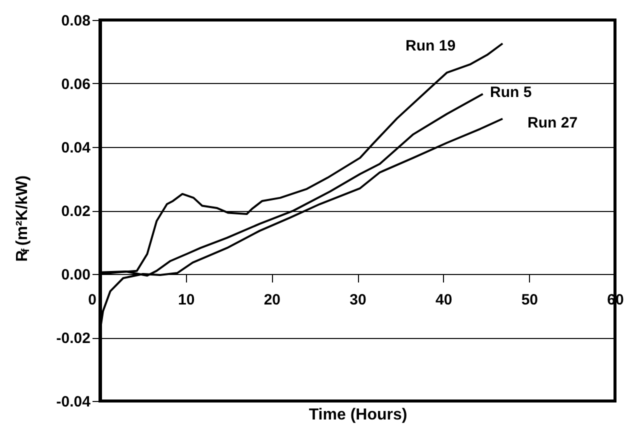  I want to click on x-tick-label: 20, so click(272, 300).